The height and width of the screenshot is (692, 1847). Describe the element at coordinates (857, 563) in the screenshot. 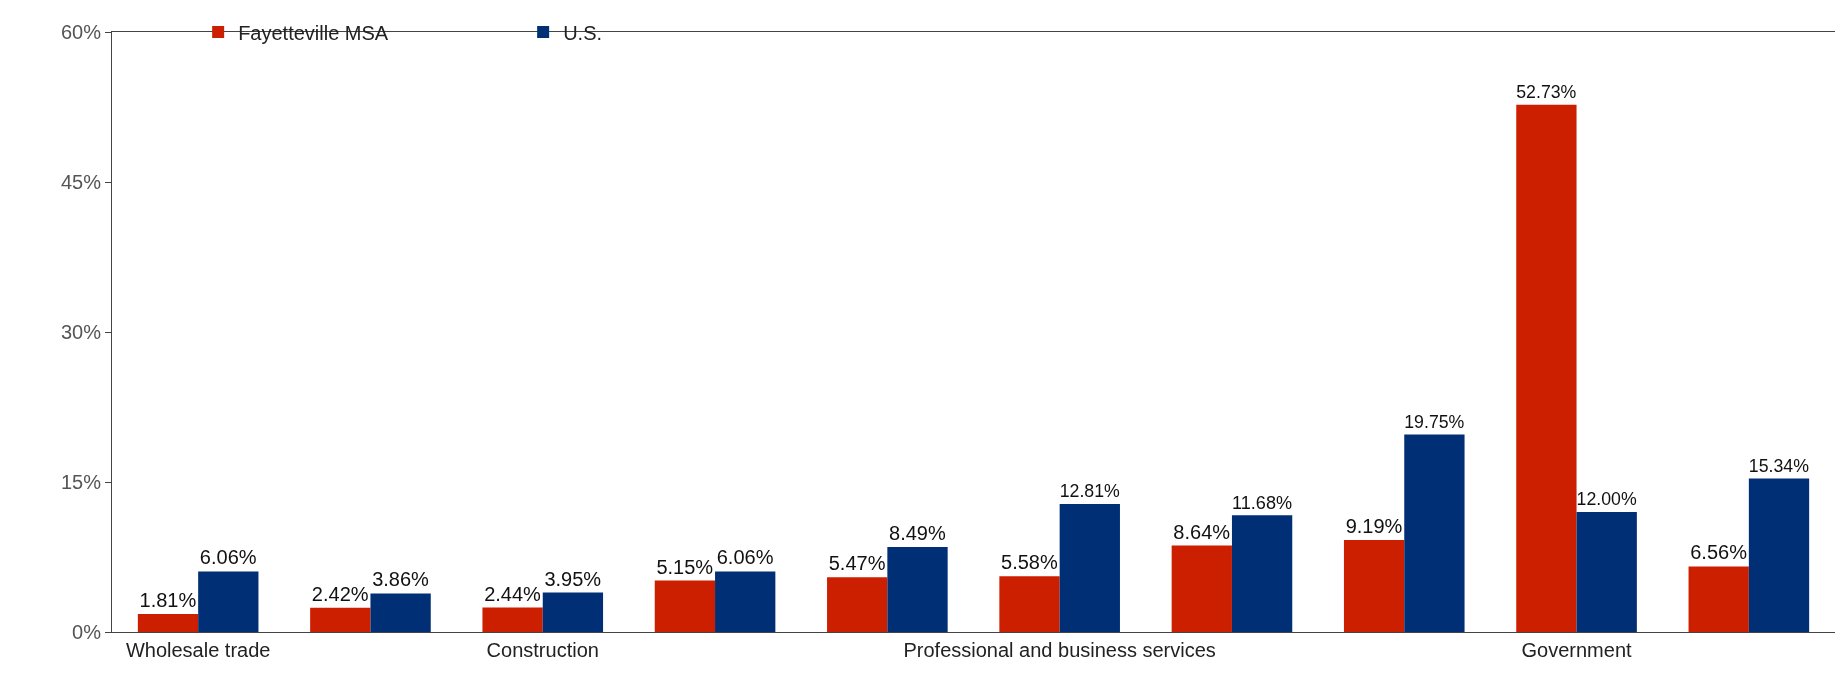

I see `data-label: 5.47%` at that location.